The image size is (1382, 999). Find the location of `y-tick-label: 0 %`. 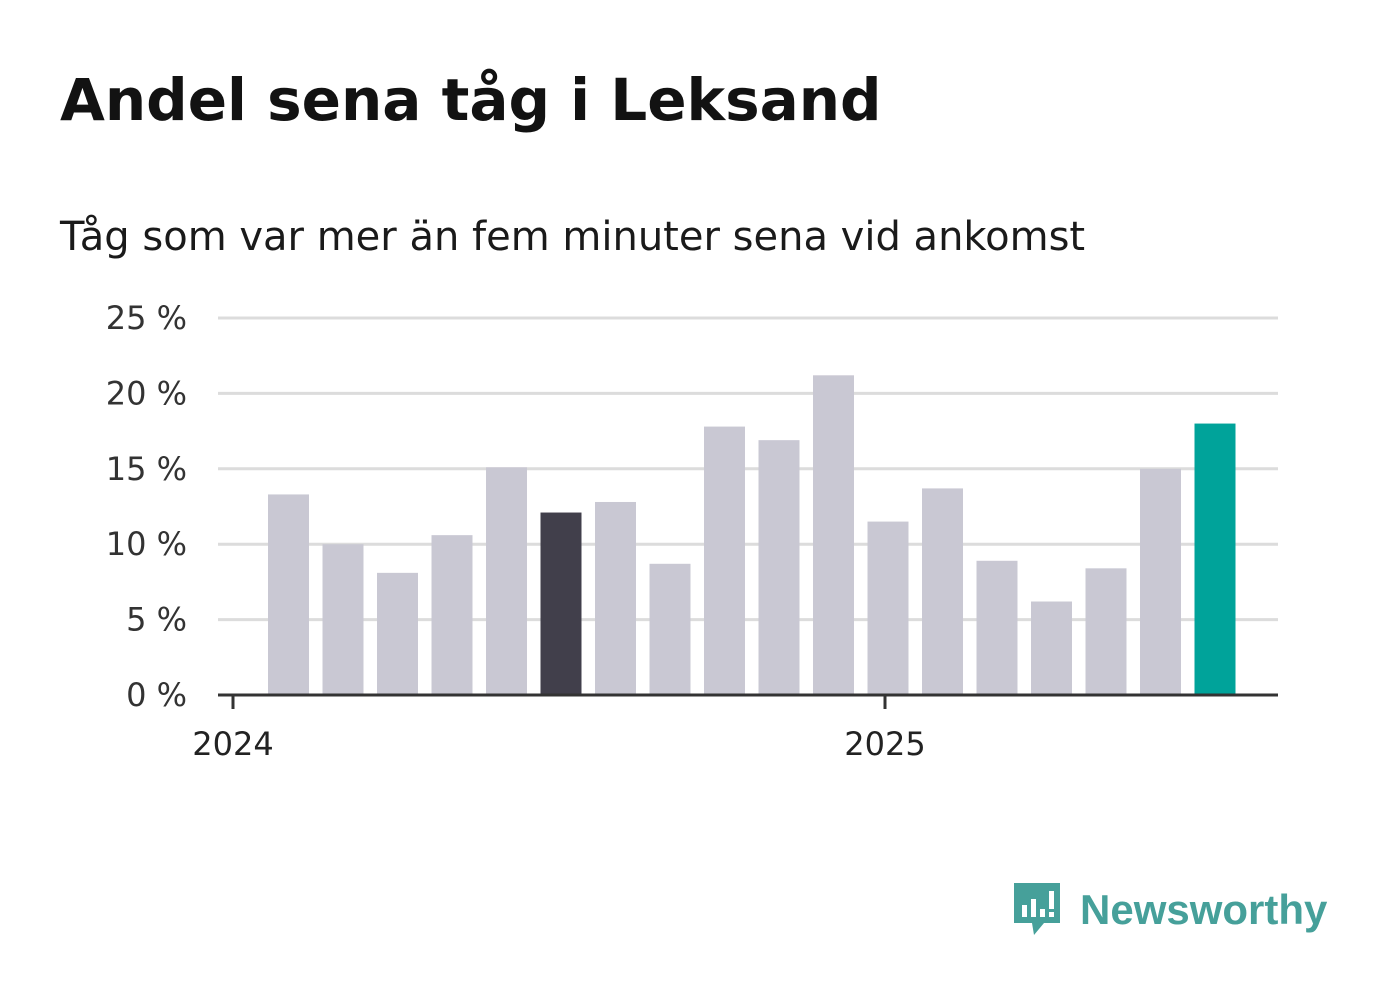

y-tick-label: 0 % is located at coordinates (156, 695).